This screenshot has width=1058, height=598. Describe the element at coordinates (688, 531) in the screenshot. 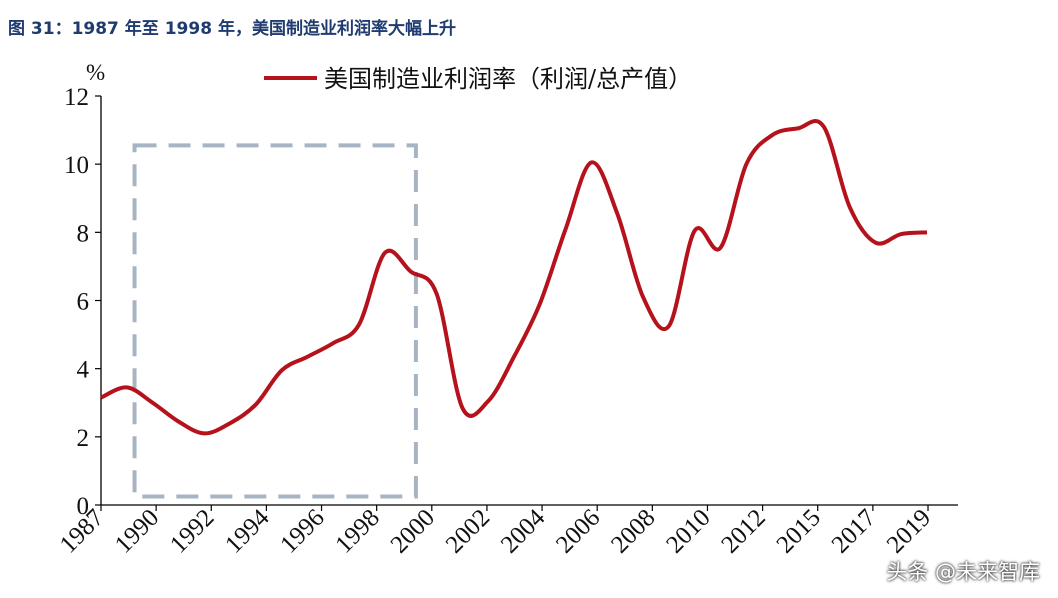

I see `x-tick-label: 2010` at that location.